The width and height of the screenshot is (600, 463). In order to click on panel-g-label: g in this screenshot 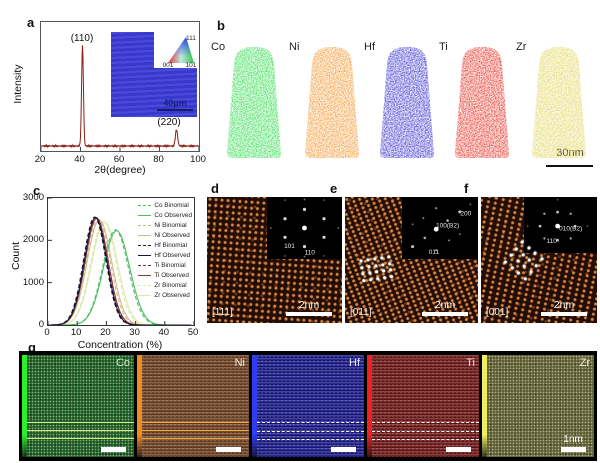, I will do `click(32, 347)`.